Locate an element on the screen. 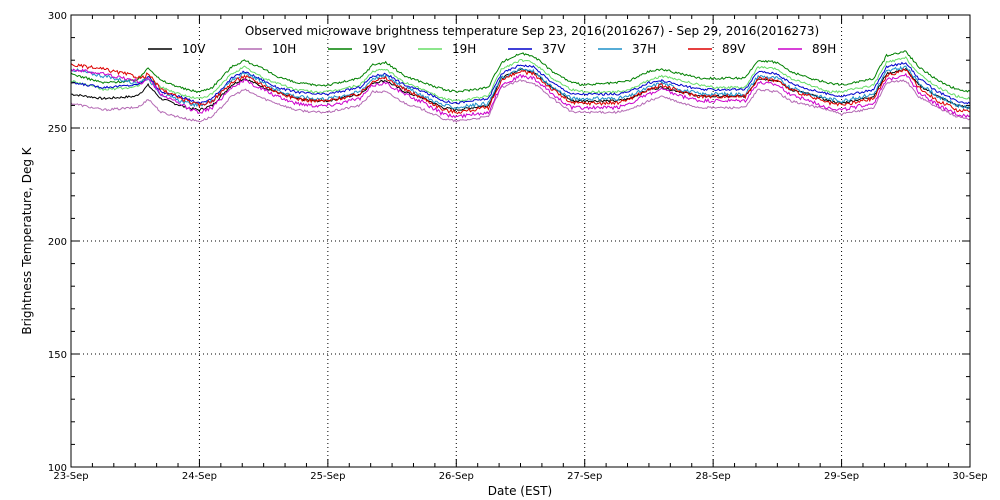 The width and height of the screenshot is (1000, 500). x-tick-label: 24-Sep is located at coordinates (199, 476).